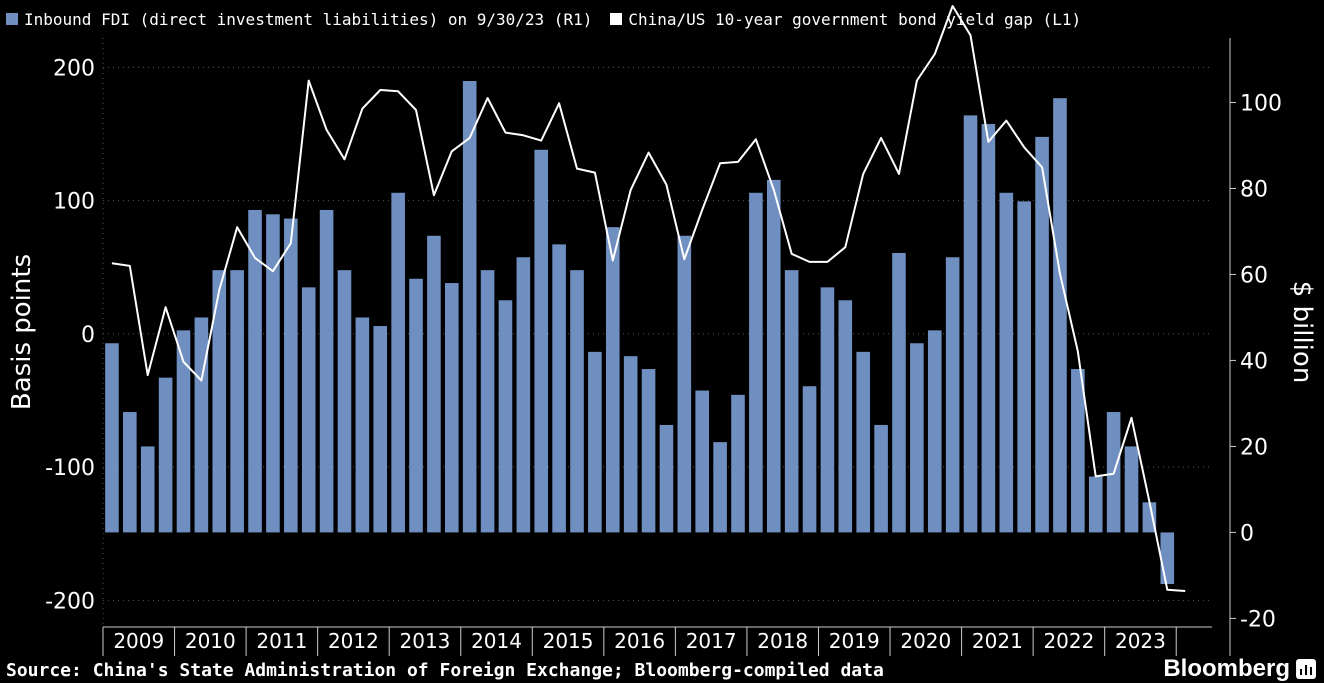  Describe the element at coordinates (138, 641) in the screenshot. I see `year-label: 2009` at that location.